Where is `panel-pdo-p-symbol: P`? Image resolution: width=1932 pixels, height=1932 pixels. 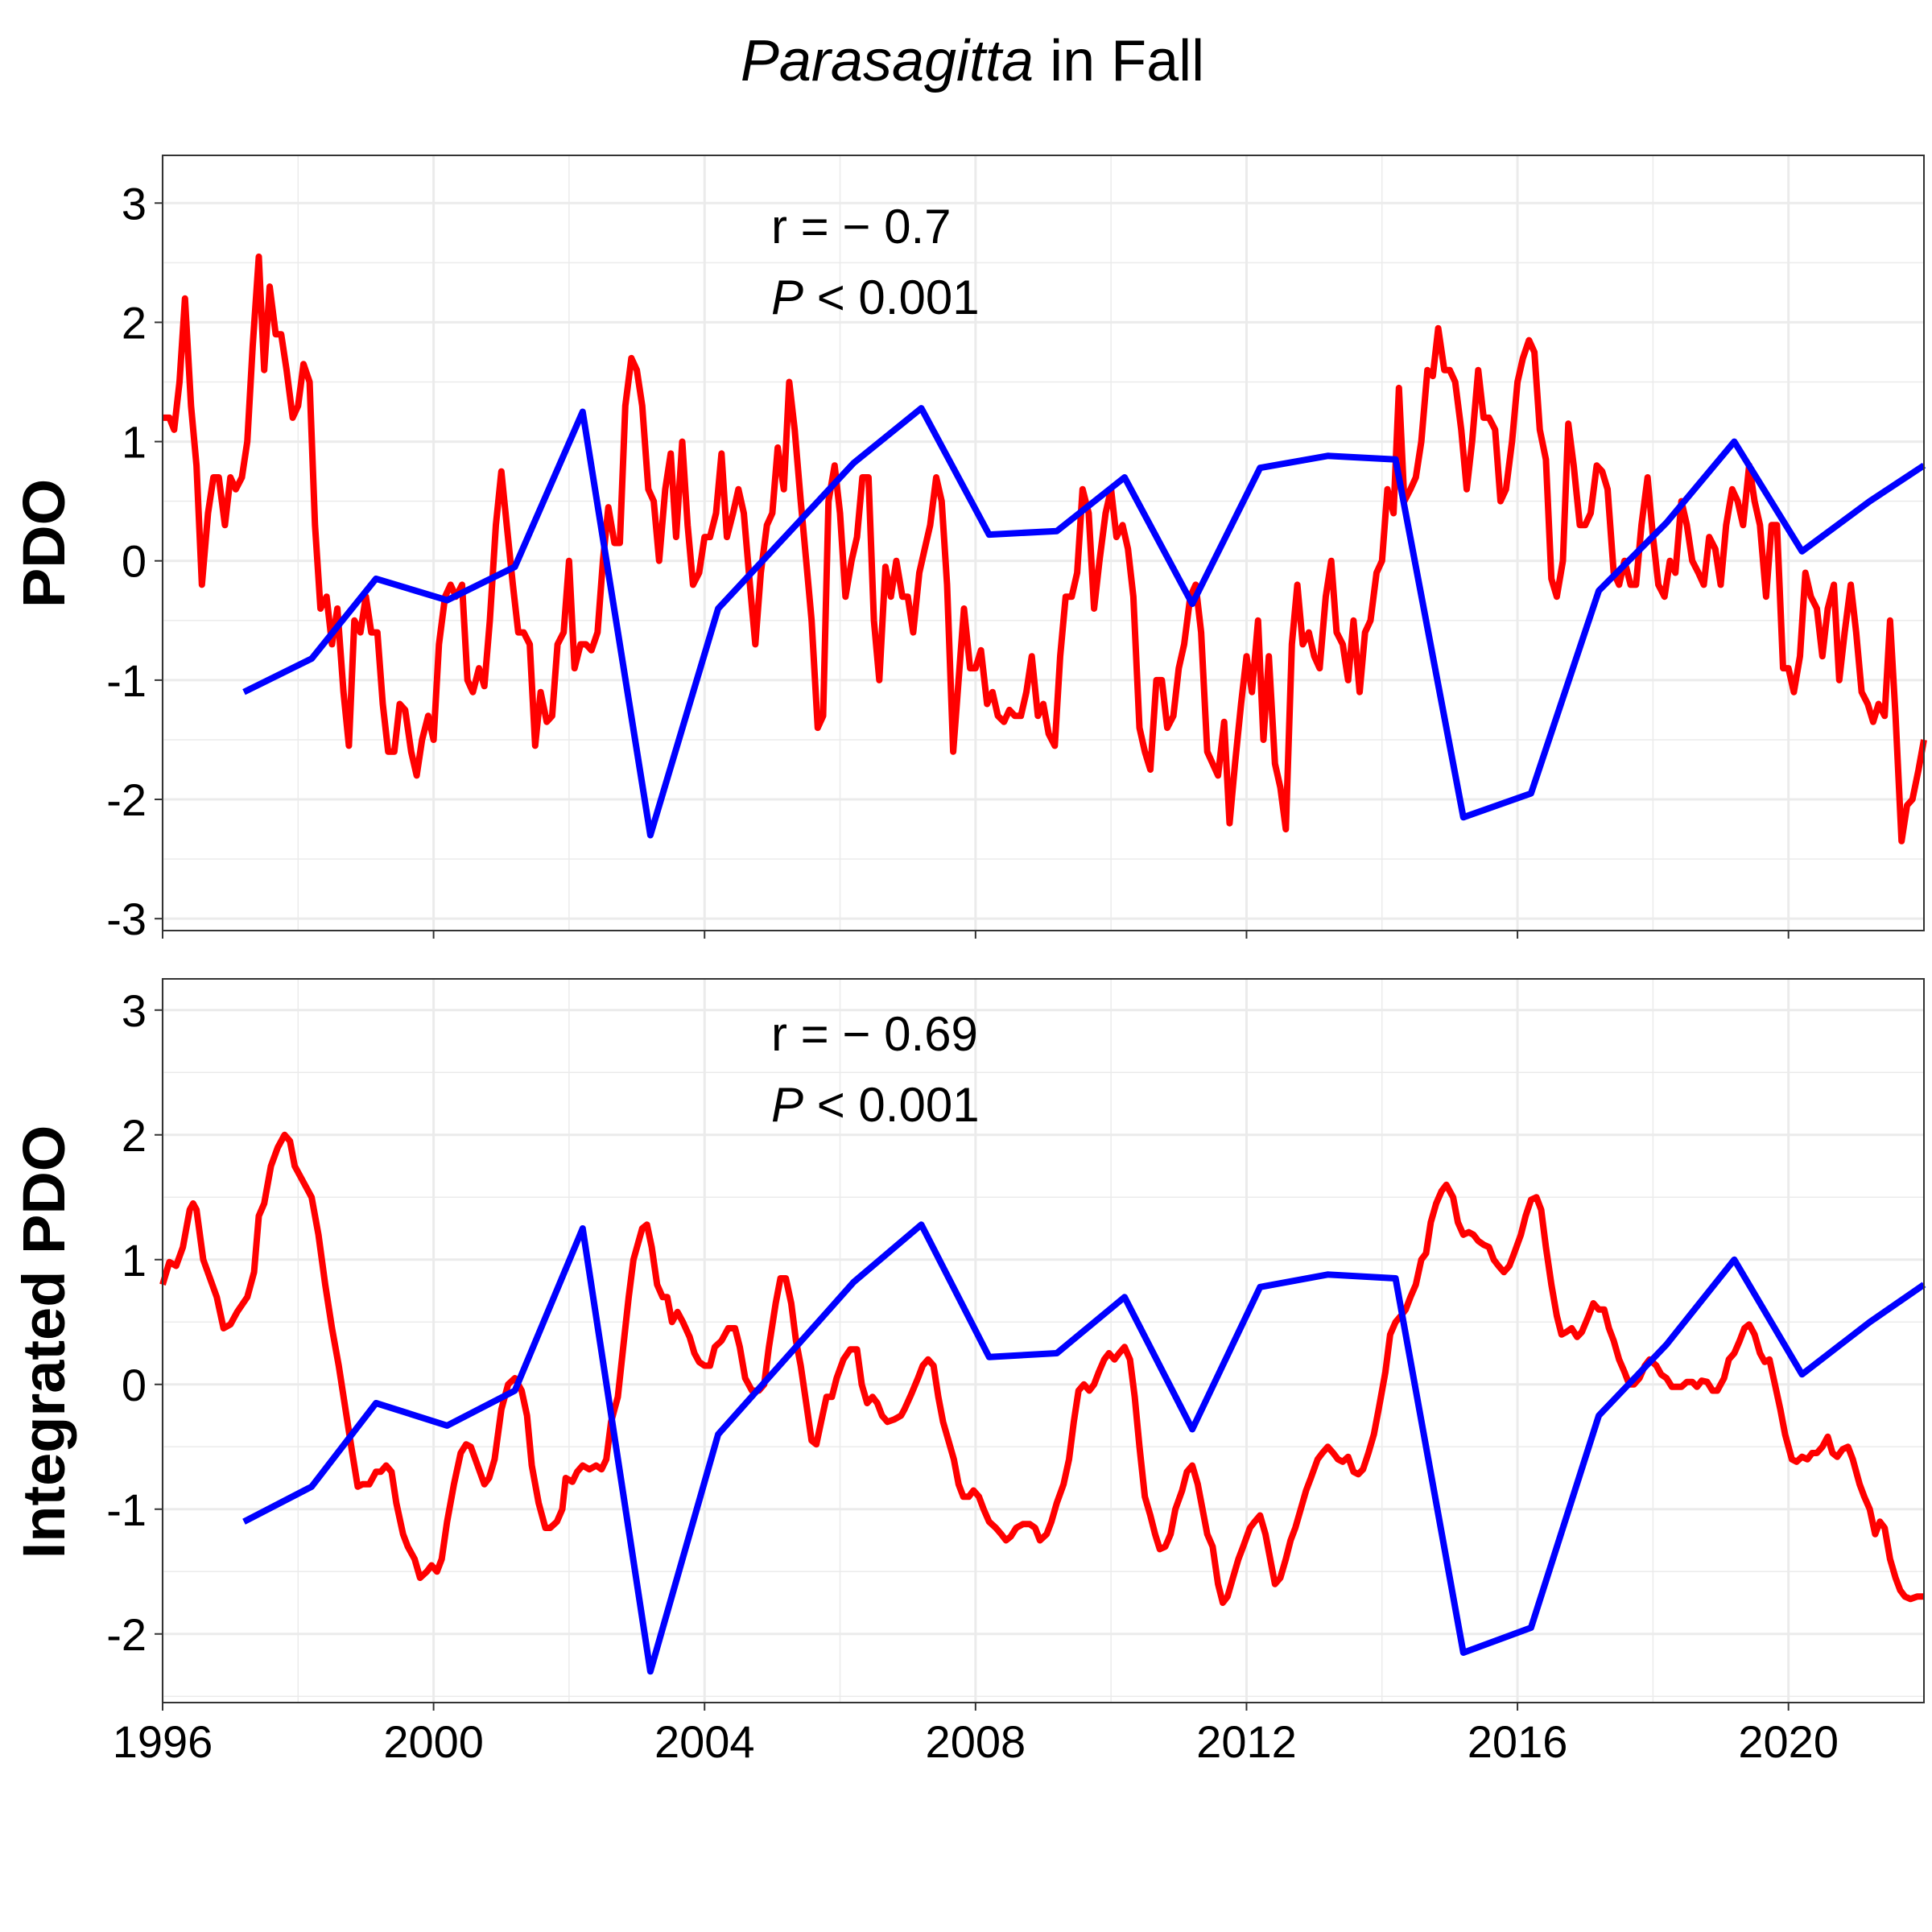 panel-pdo-p-symbol: P is located at coordinates (787, 297).